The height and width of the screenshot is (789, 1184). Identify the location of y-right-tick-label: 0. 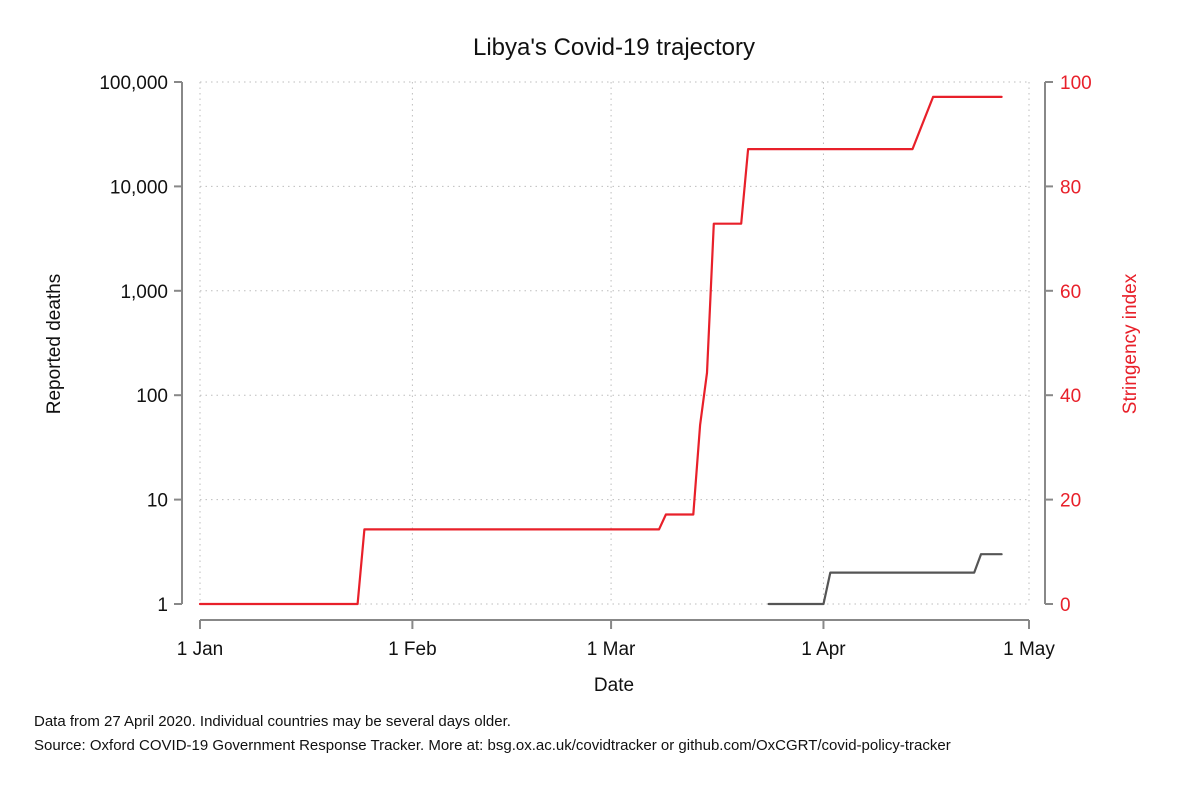
(1065, 605).